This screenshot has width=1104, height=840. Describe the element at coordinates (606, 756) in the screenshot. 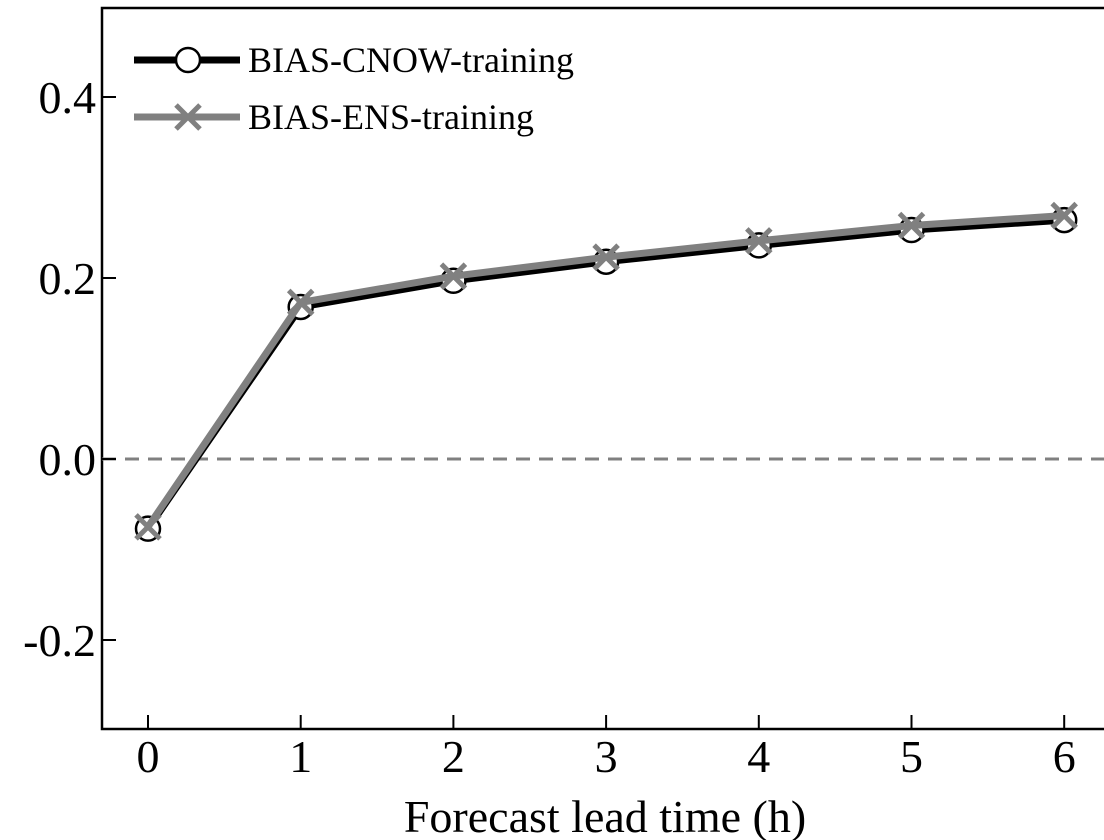

I see `x-tick-label: 3` at that location.